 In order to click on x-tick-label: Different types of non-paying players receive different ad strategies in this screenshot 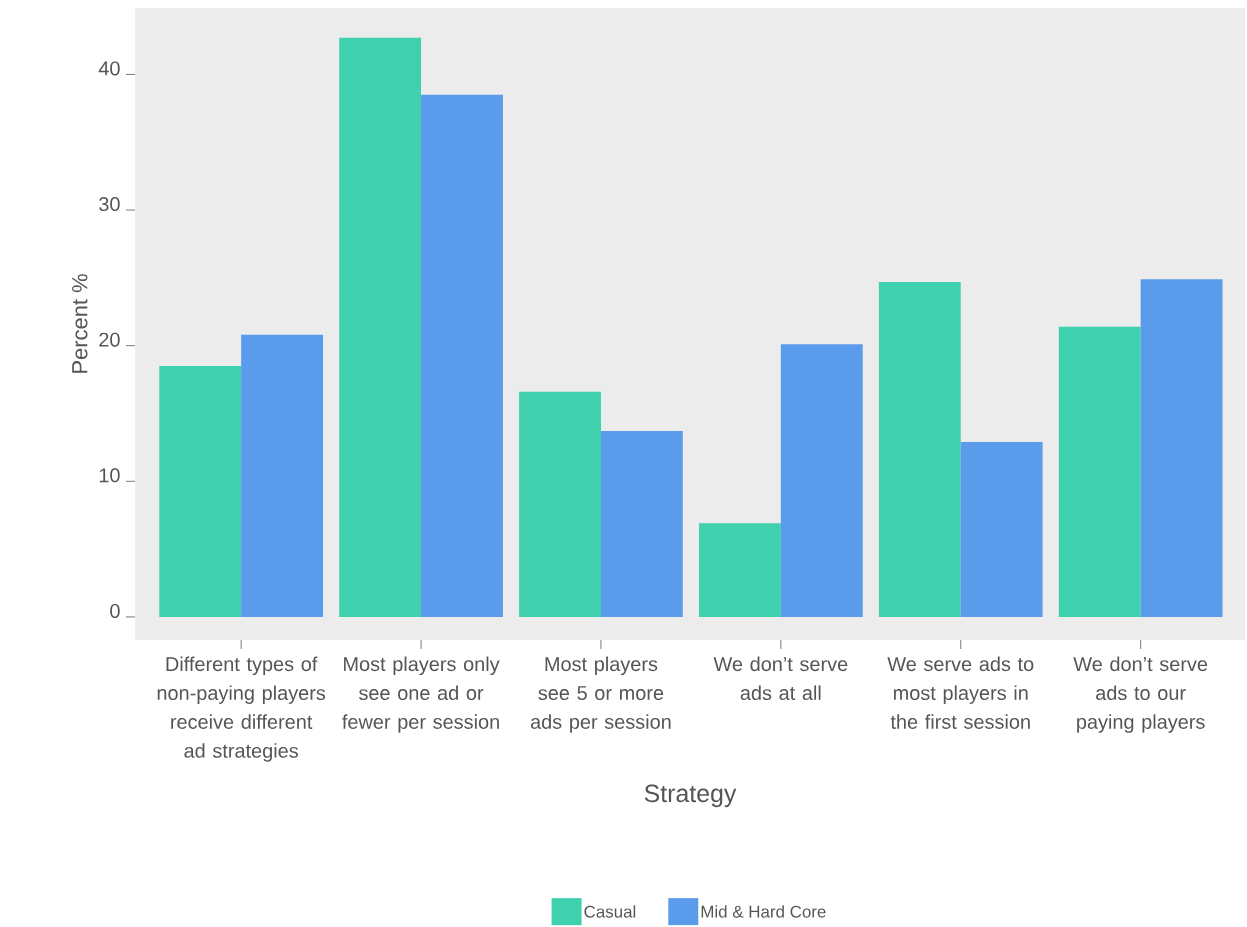, I will do `click(241, 709)`.